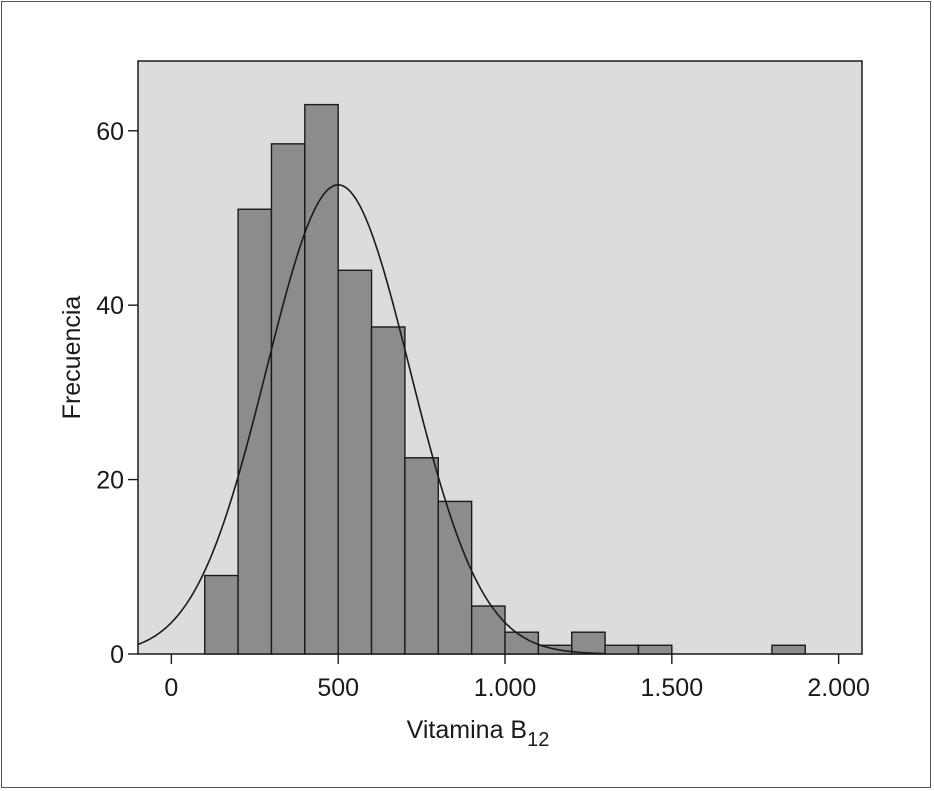 The height and width of the screenshot is (791, 934). What do you see at coordinates (672, 688) in the screenshot?
I see `x-tick-label: 1.500` at bounding box center [672, 688].